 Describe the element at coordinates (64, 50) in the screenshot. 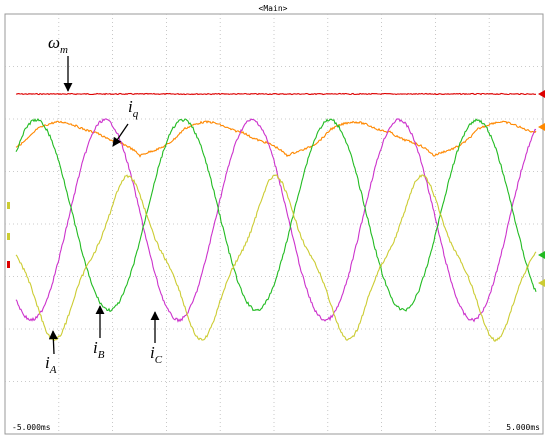

I see `subscript: m` at that location.